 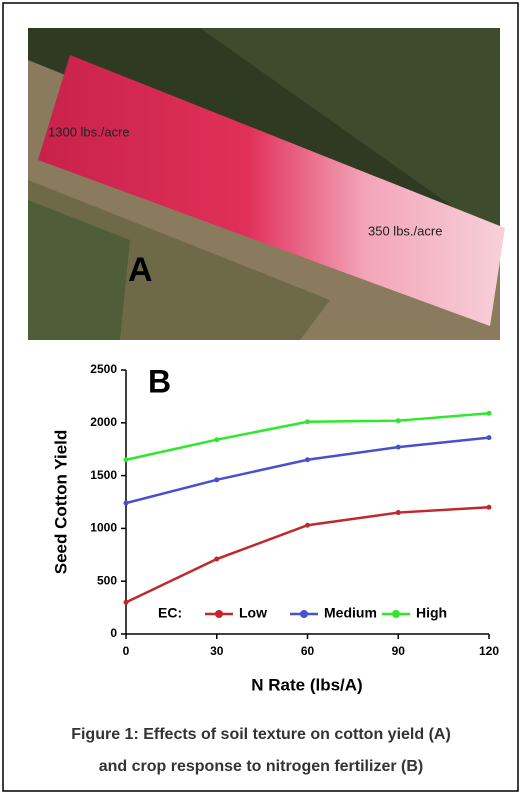 What do you see at coordinates (103, 475) in the screenshot?
I see `y-tick-label: 1500` at bounding box center [103, 475].